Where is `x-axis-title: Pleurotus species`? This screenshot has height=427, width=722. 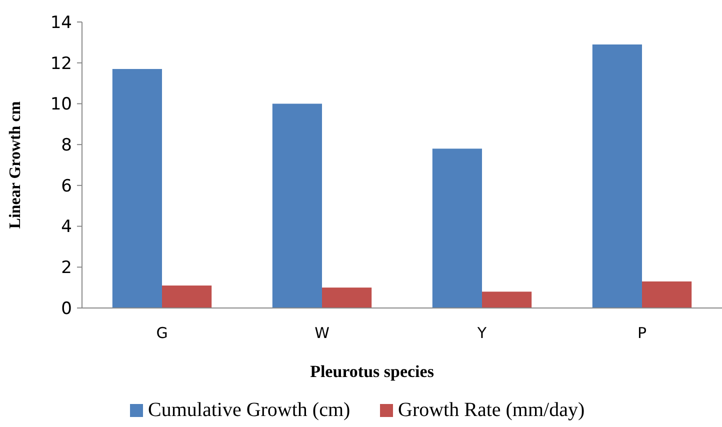
x-axis-title: Pleurotus species is located at coordinates (372, 371).